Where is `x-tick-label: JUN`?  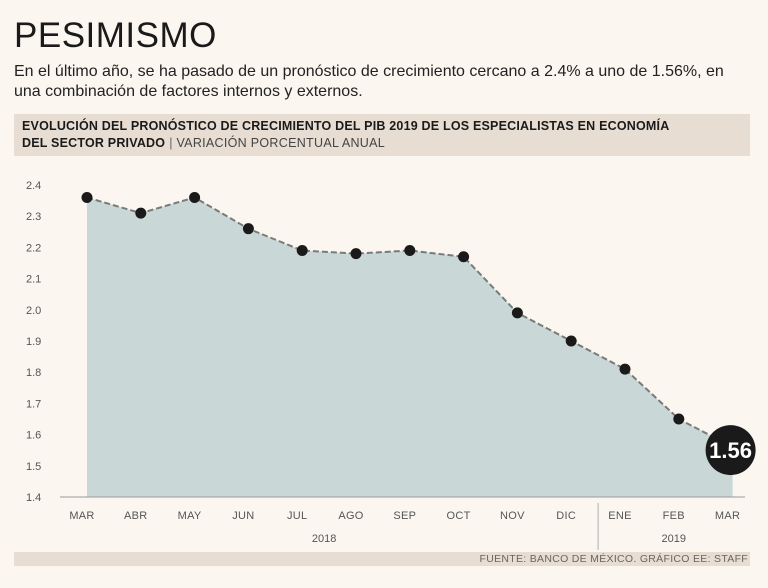 x-tick-label: JUN is located at coordinates (243, 516).